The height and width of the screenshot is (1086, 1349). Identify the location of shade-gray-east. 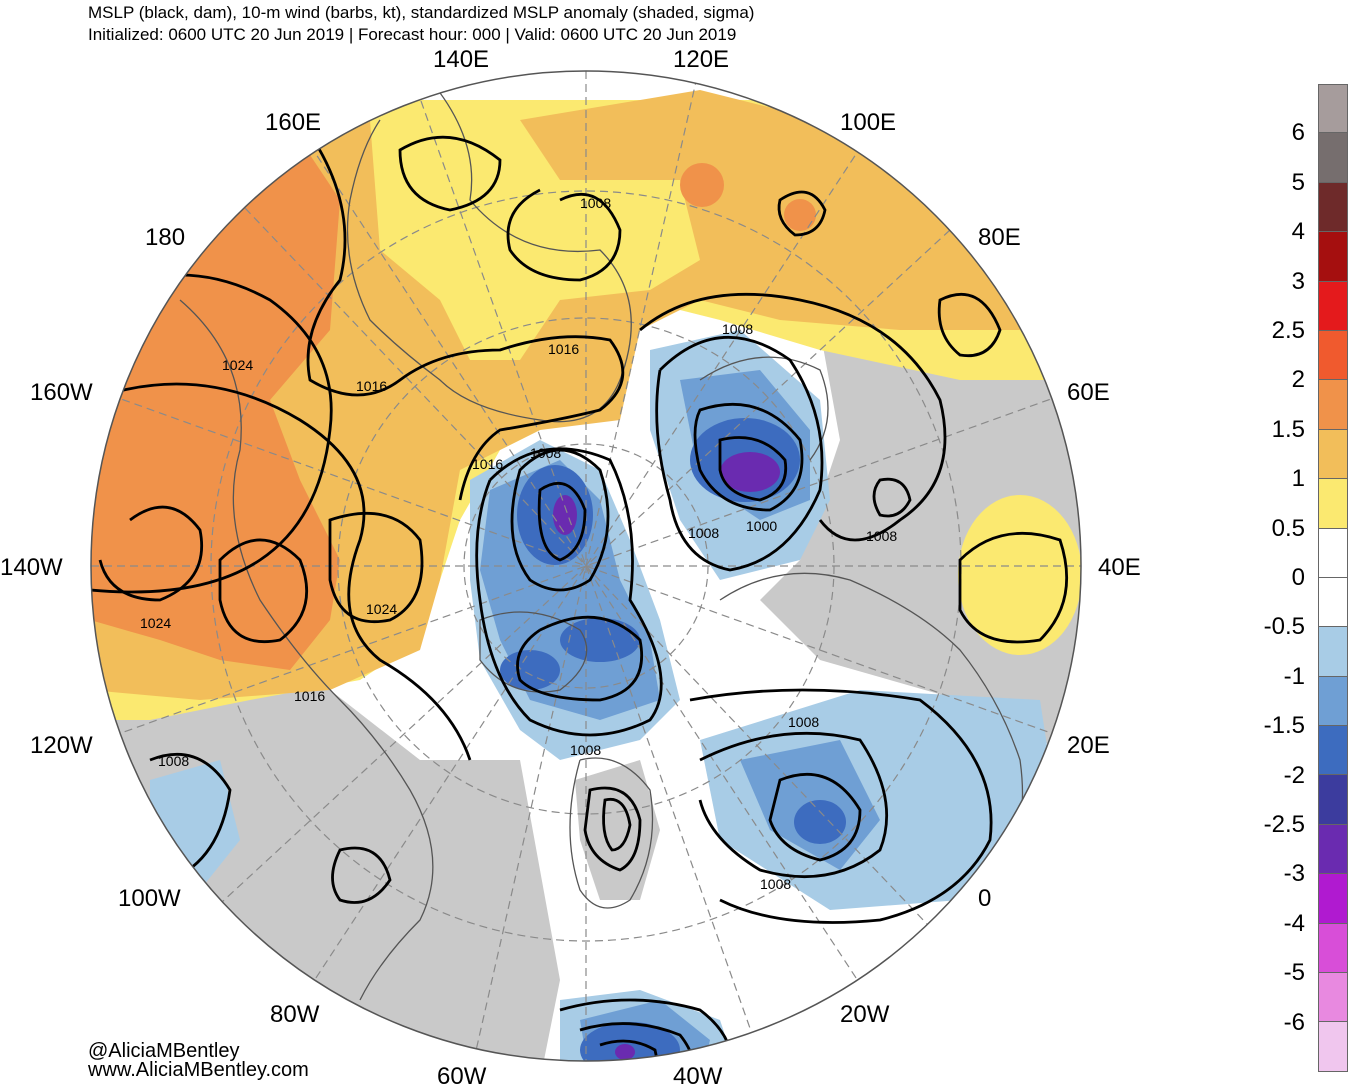
(920, 545).